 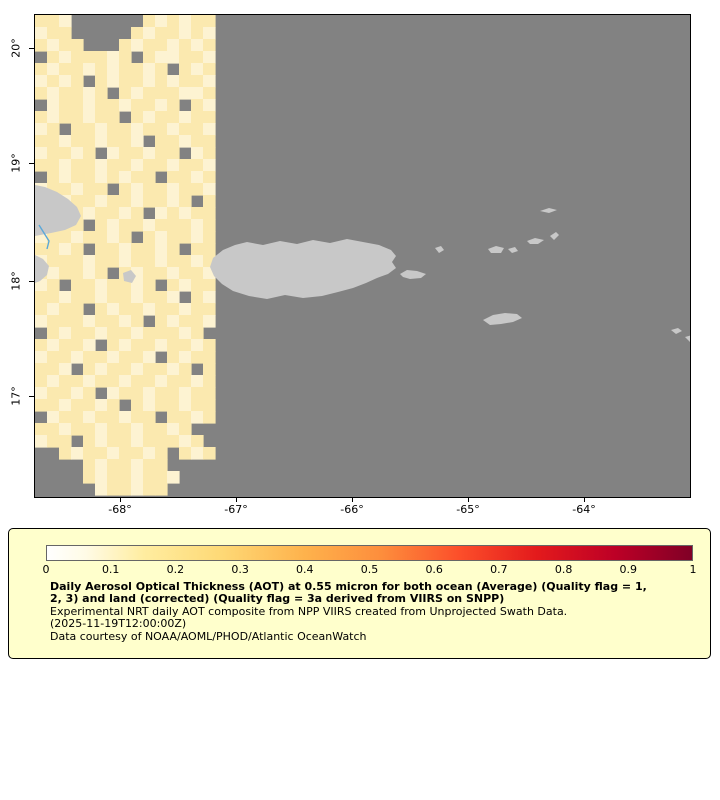 I want to click on y-axis-tick-label: 17°, so click(x=16, y=396).